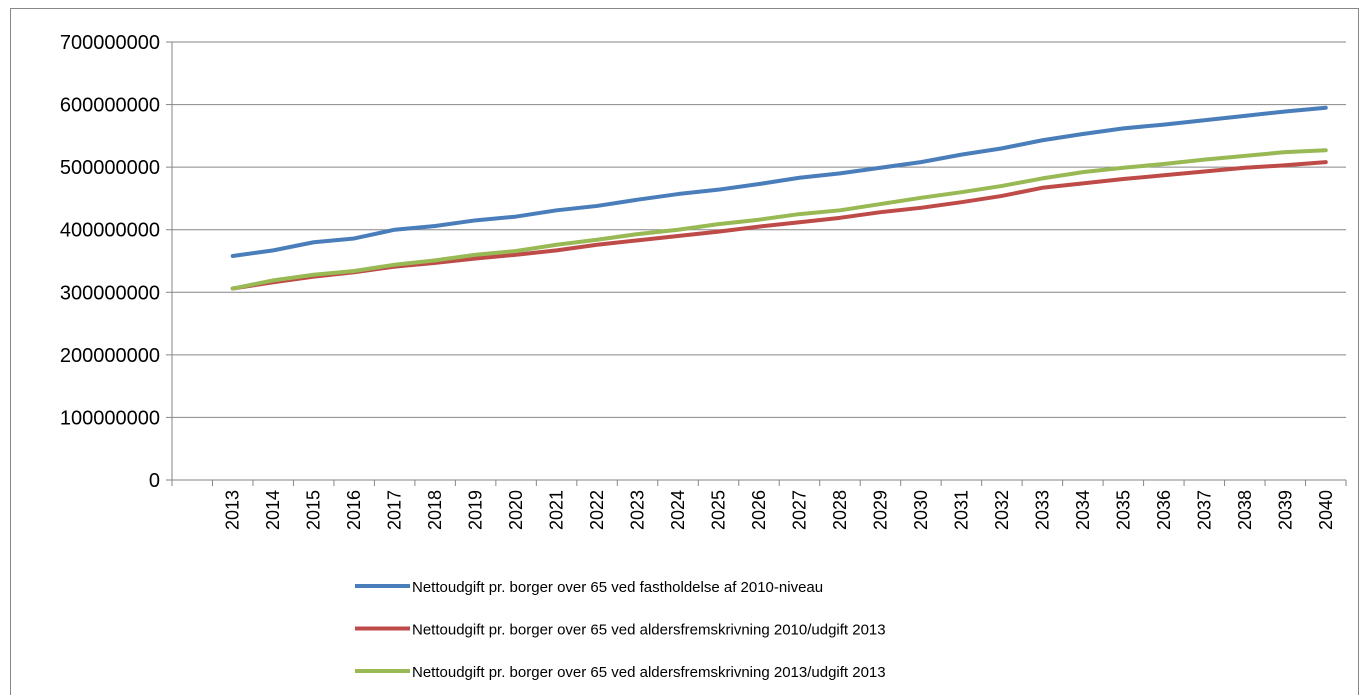 The width and height of the screenshot is (1366, 695). I want to click on x-tick-label: 2039, so click(1285, 510).